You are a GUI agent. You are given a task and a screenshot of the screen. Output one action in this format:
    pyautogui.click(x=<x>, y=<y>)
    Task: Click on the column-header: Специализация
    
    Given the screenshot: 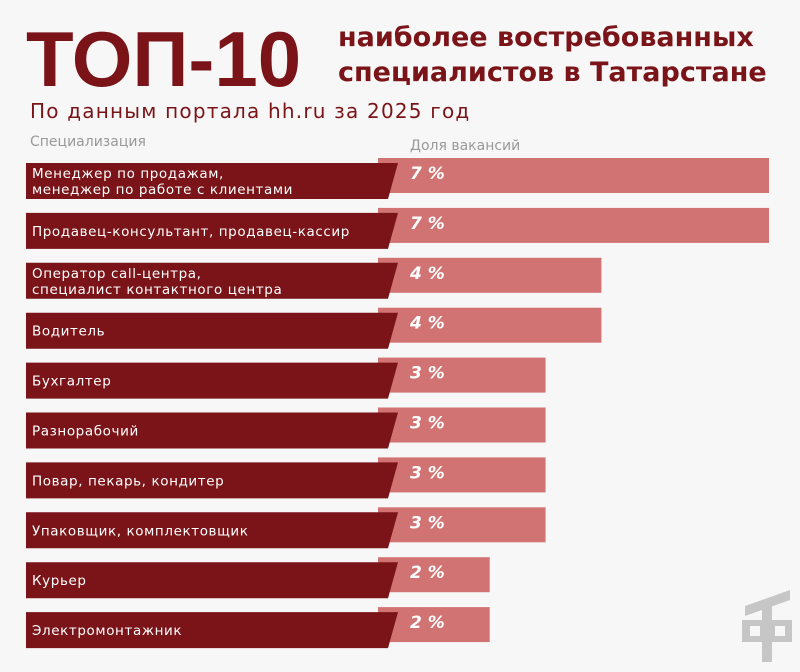 What is the action you would take?
    pyautogui.click(x=88, y=142)
    